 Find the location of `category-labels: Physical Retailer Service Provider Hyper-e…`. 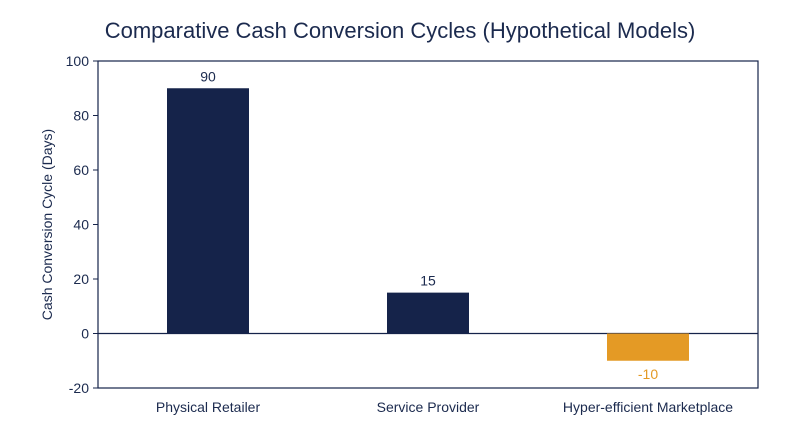

category-labels: Physical Retailer Service Provider Hyper-e… is located at coordinates (444, 407).